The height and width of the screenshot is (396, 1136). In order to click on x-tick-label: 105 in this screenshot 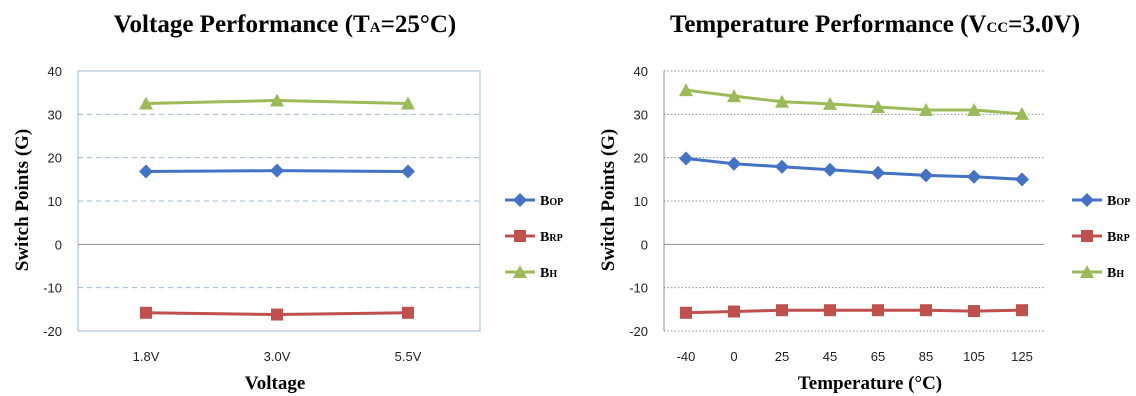, I will do `click(974, 356)`.